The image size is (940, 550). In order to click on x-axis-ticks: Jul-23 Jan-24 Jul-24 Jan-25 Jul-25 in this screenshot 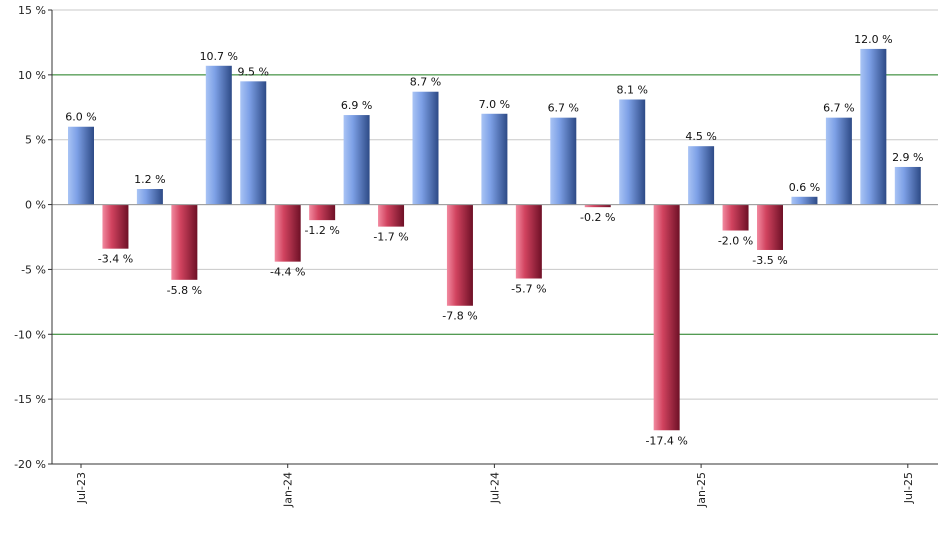, I will do `click(495, 486)`.